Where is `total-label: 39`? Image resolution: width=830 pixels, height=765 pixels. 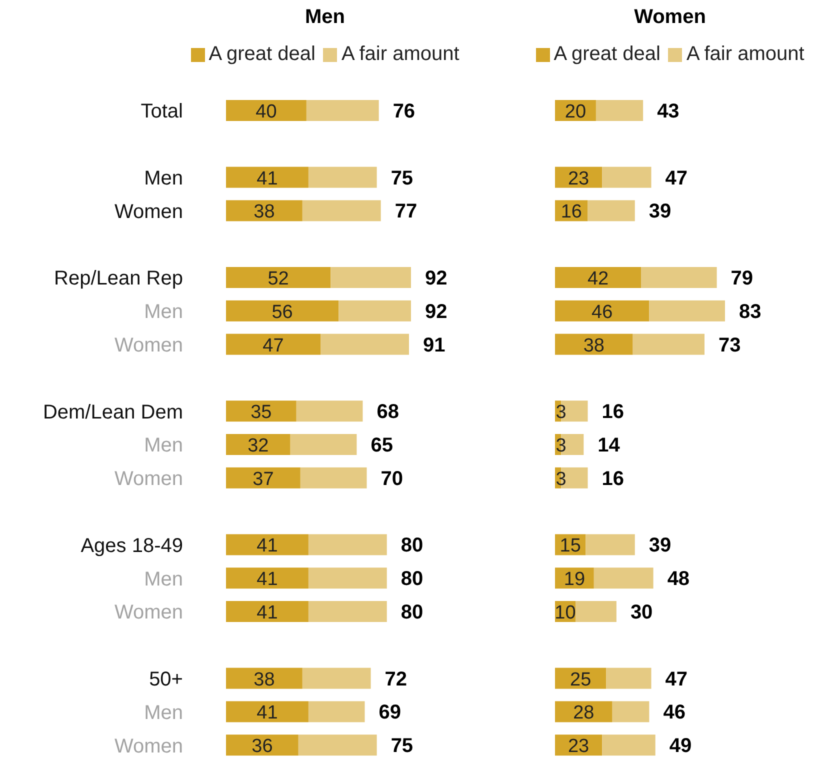
total-label: 39 is located at coordinates (660, 211).